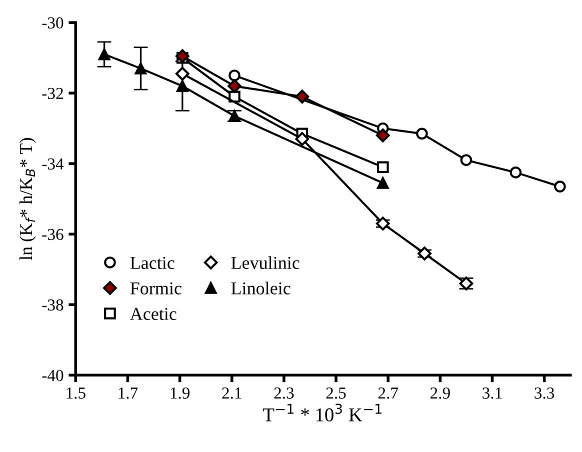 This screenshot has height=452, width=582. What do you see at coordinates (53, 234) in the screenshot?
I see `y-tick-label: -36` at bounding box center [53, 234].